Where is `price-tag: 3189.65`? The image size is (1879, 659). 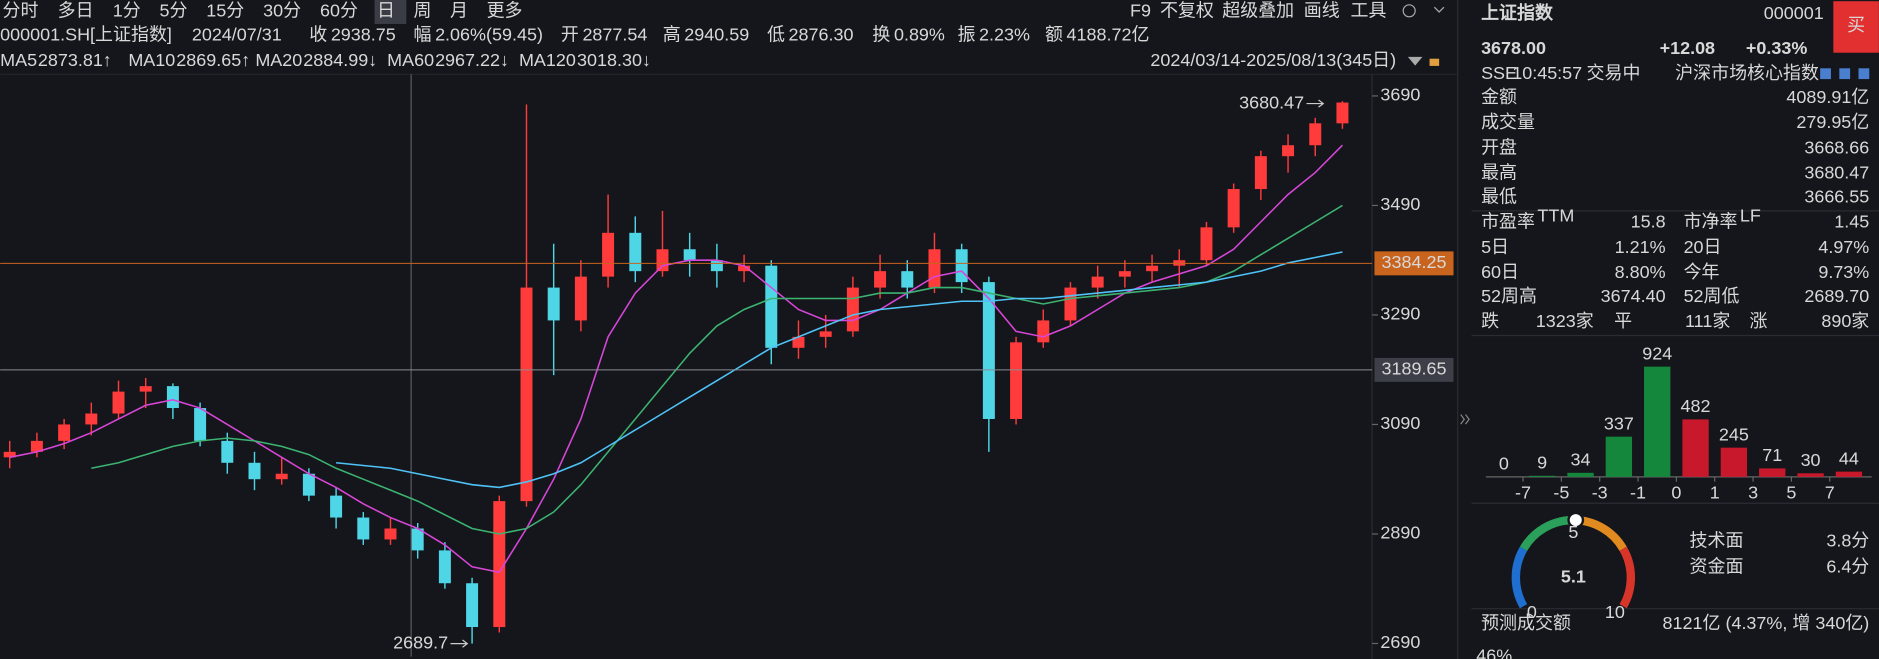 price-tag: 3189.65 is located at coordinates (1414, 369).